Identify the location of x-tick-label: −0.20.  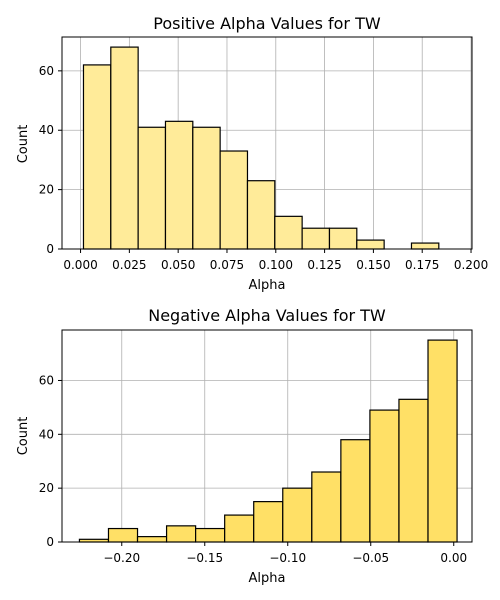
(121, 558).